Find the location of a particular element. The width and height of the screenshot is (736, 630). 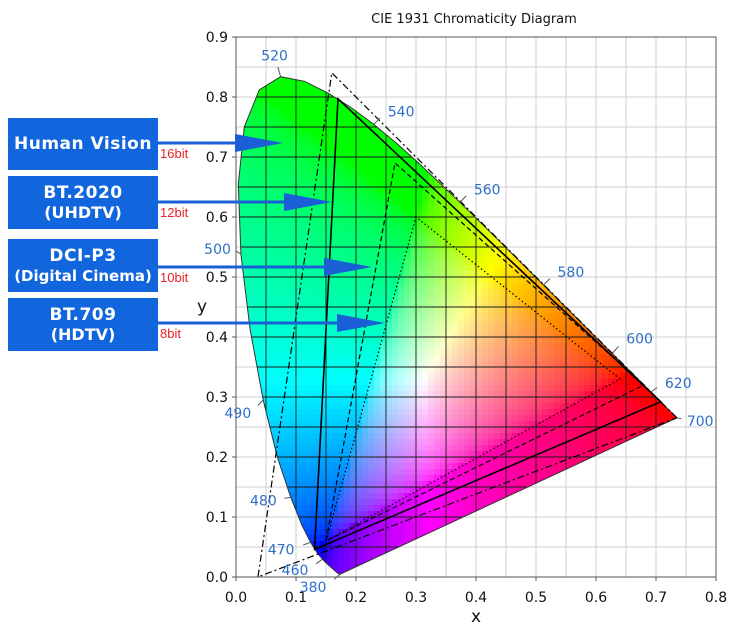

callout-line1: BT.709 is located at coordinates (83, 314).